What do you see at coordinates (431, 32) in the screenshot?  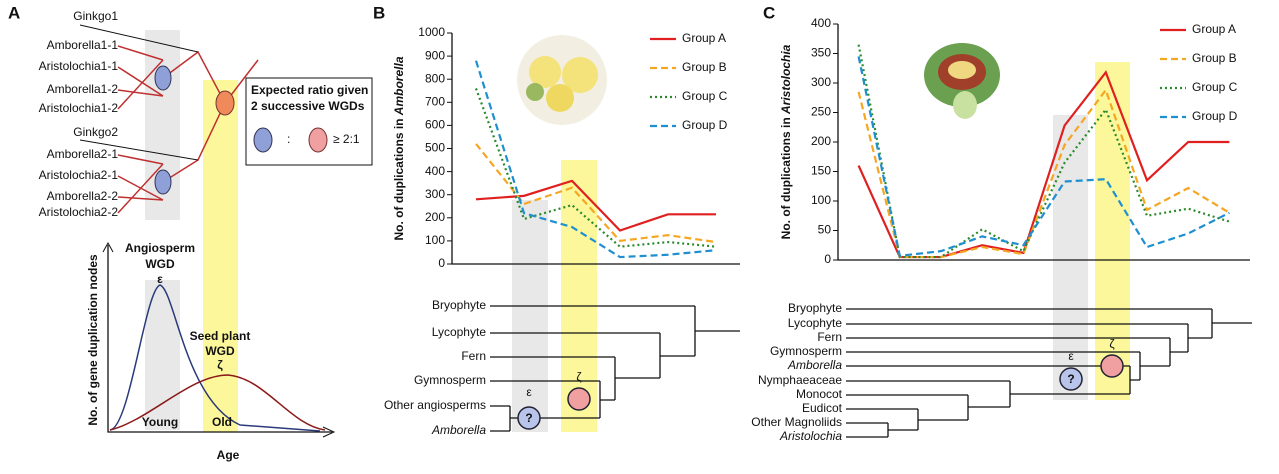 I see `y-tick-label: 1000` at bounding box center [431, 32].